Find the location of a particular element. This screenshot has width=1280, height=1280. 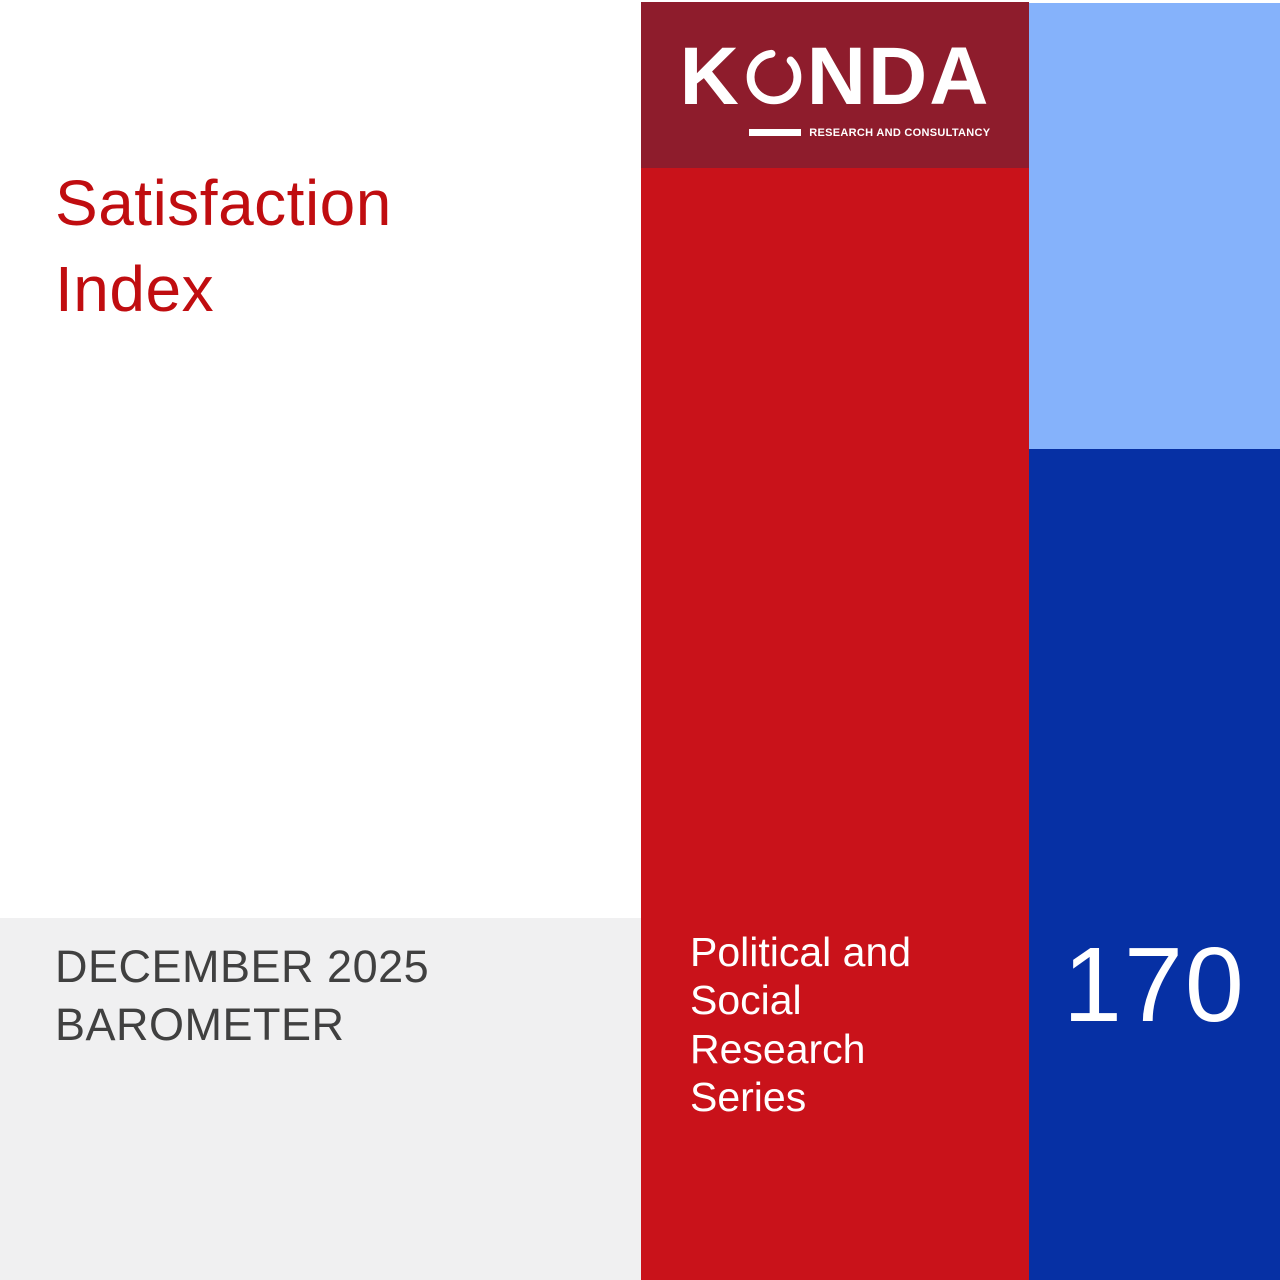

light-blue-block is located at coordinates (1154, 226).